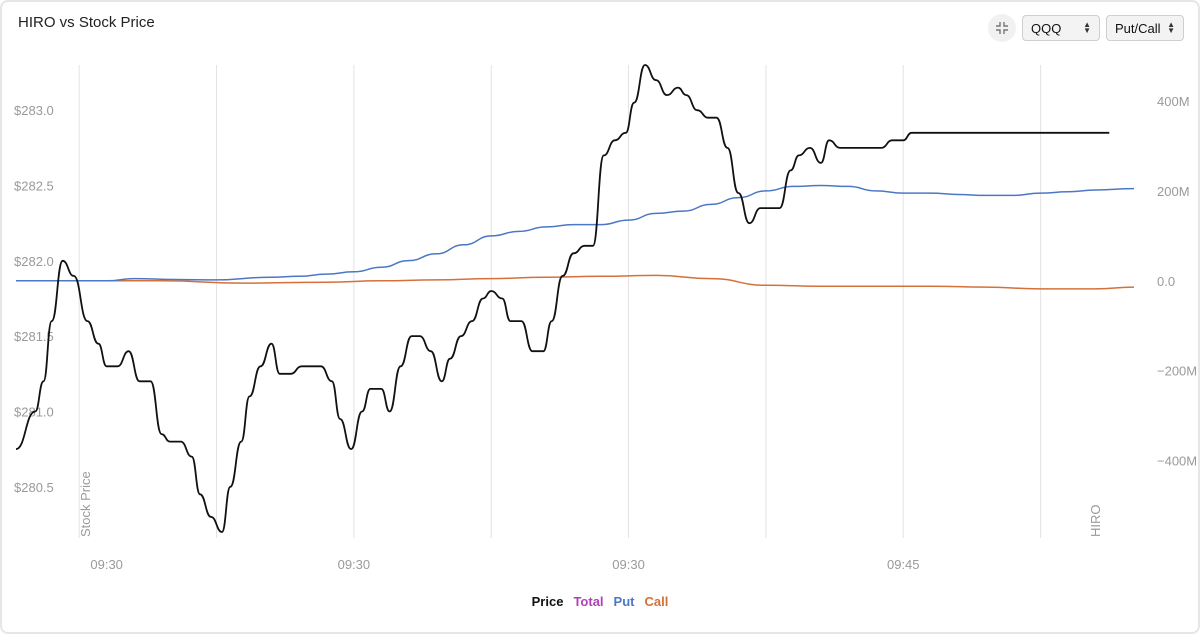  I want to click on left-axis-label: Stock Price, so click(85, 504).